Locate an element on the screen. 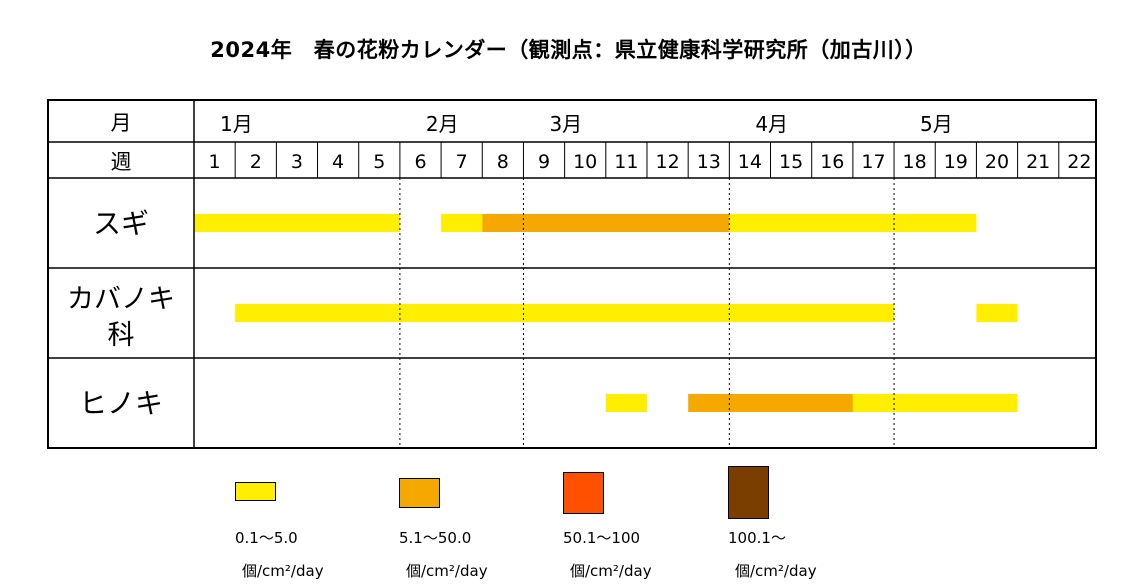 The height and width of the screenshot is (588, 1137). month-header-label: 月 is located at coordinates (121, 123).